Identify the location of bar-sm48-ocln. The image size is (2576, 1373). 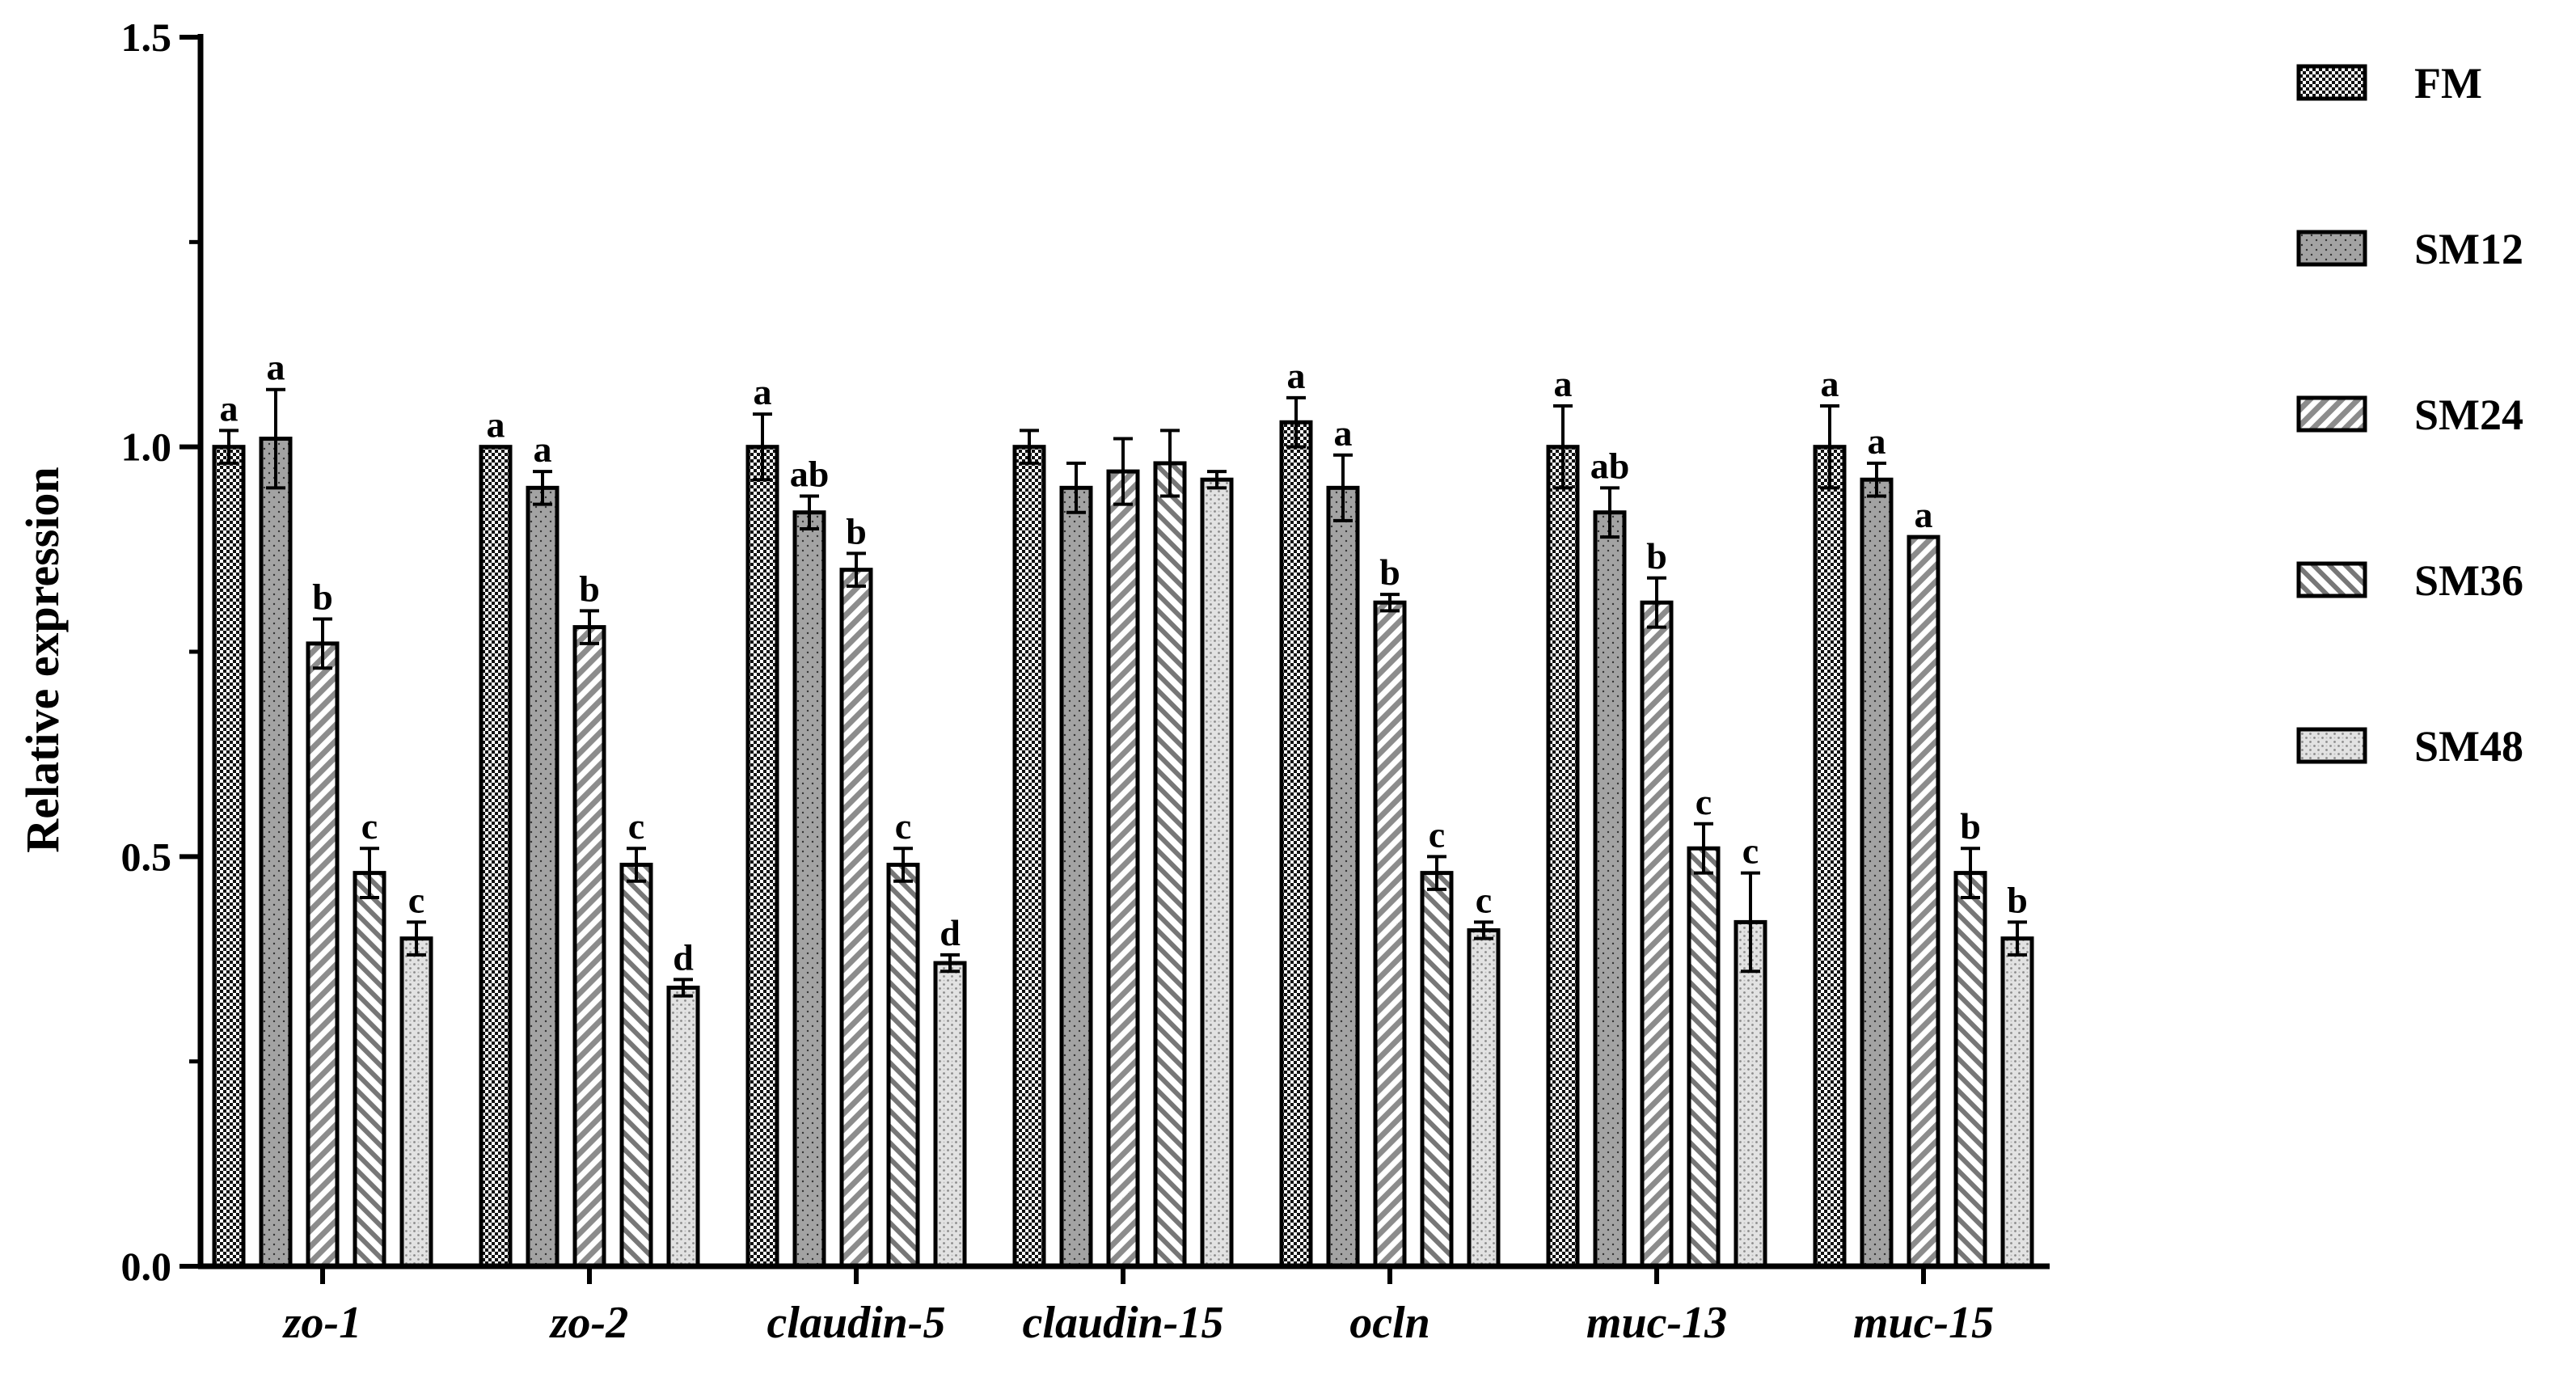
(1484, 1098).